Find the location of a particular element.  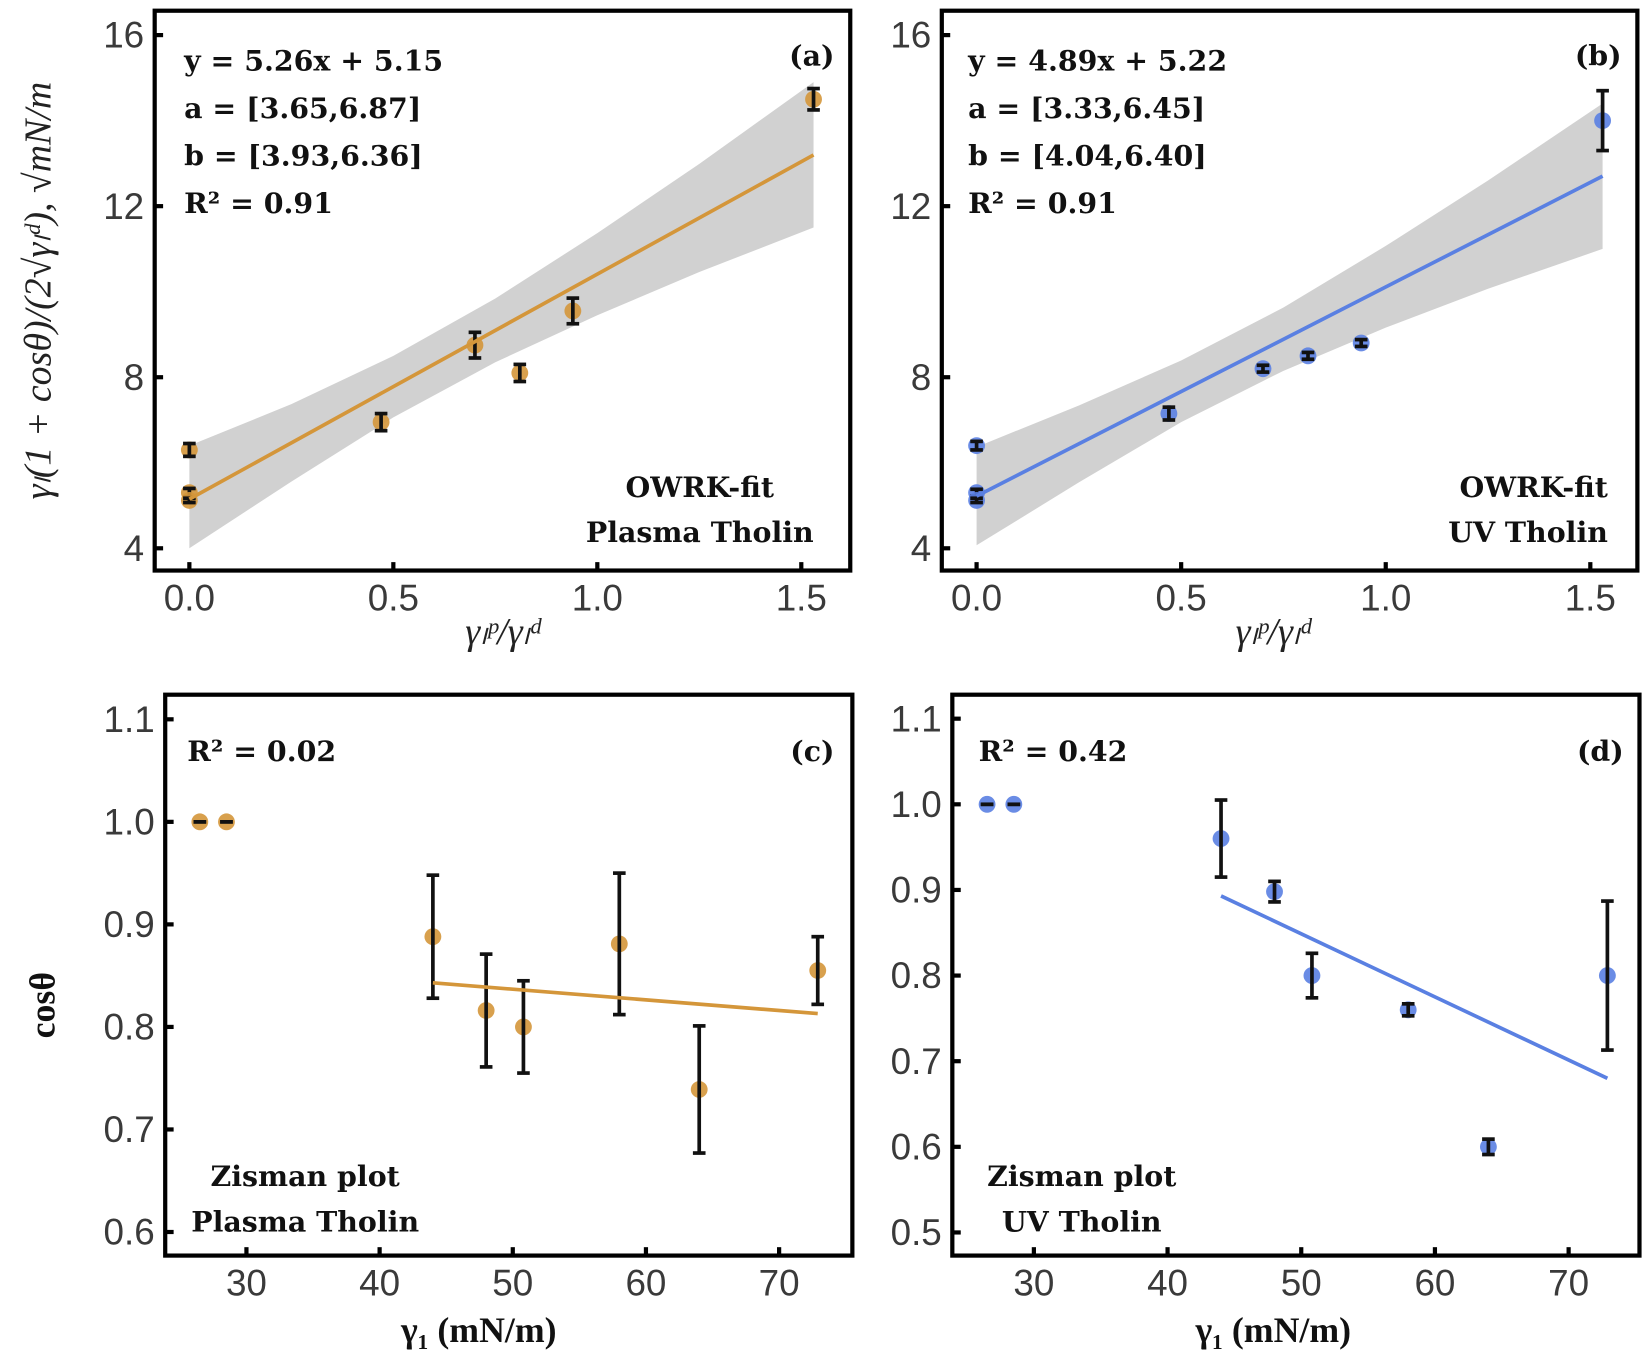

confidence-band is located at coordinates (1289, 324).